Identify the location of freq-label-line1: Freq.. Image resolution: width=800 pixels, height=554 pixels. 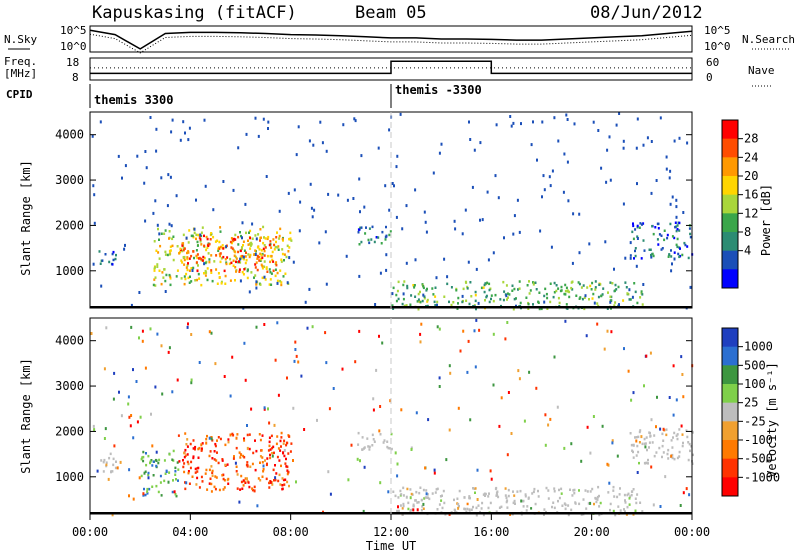
(20, 61).